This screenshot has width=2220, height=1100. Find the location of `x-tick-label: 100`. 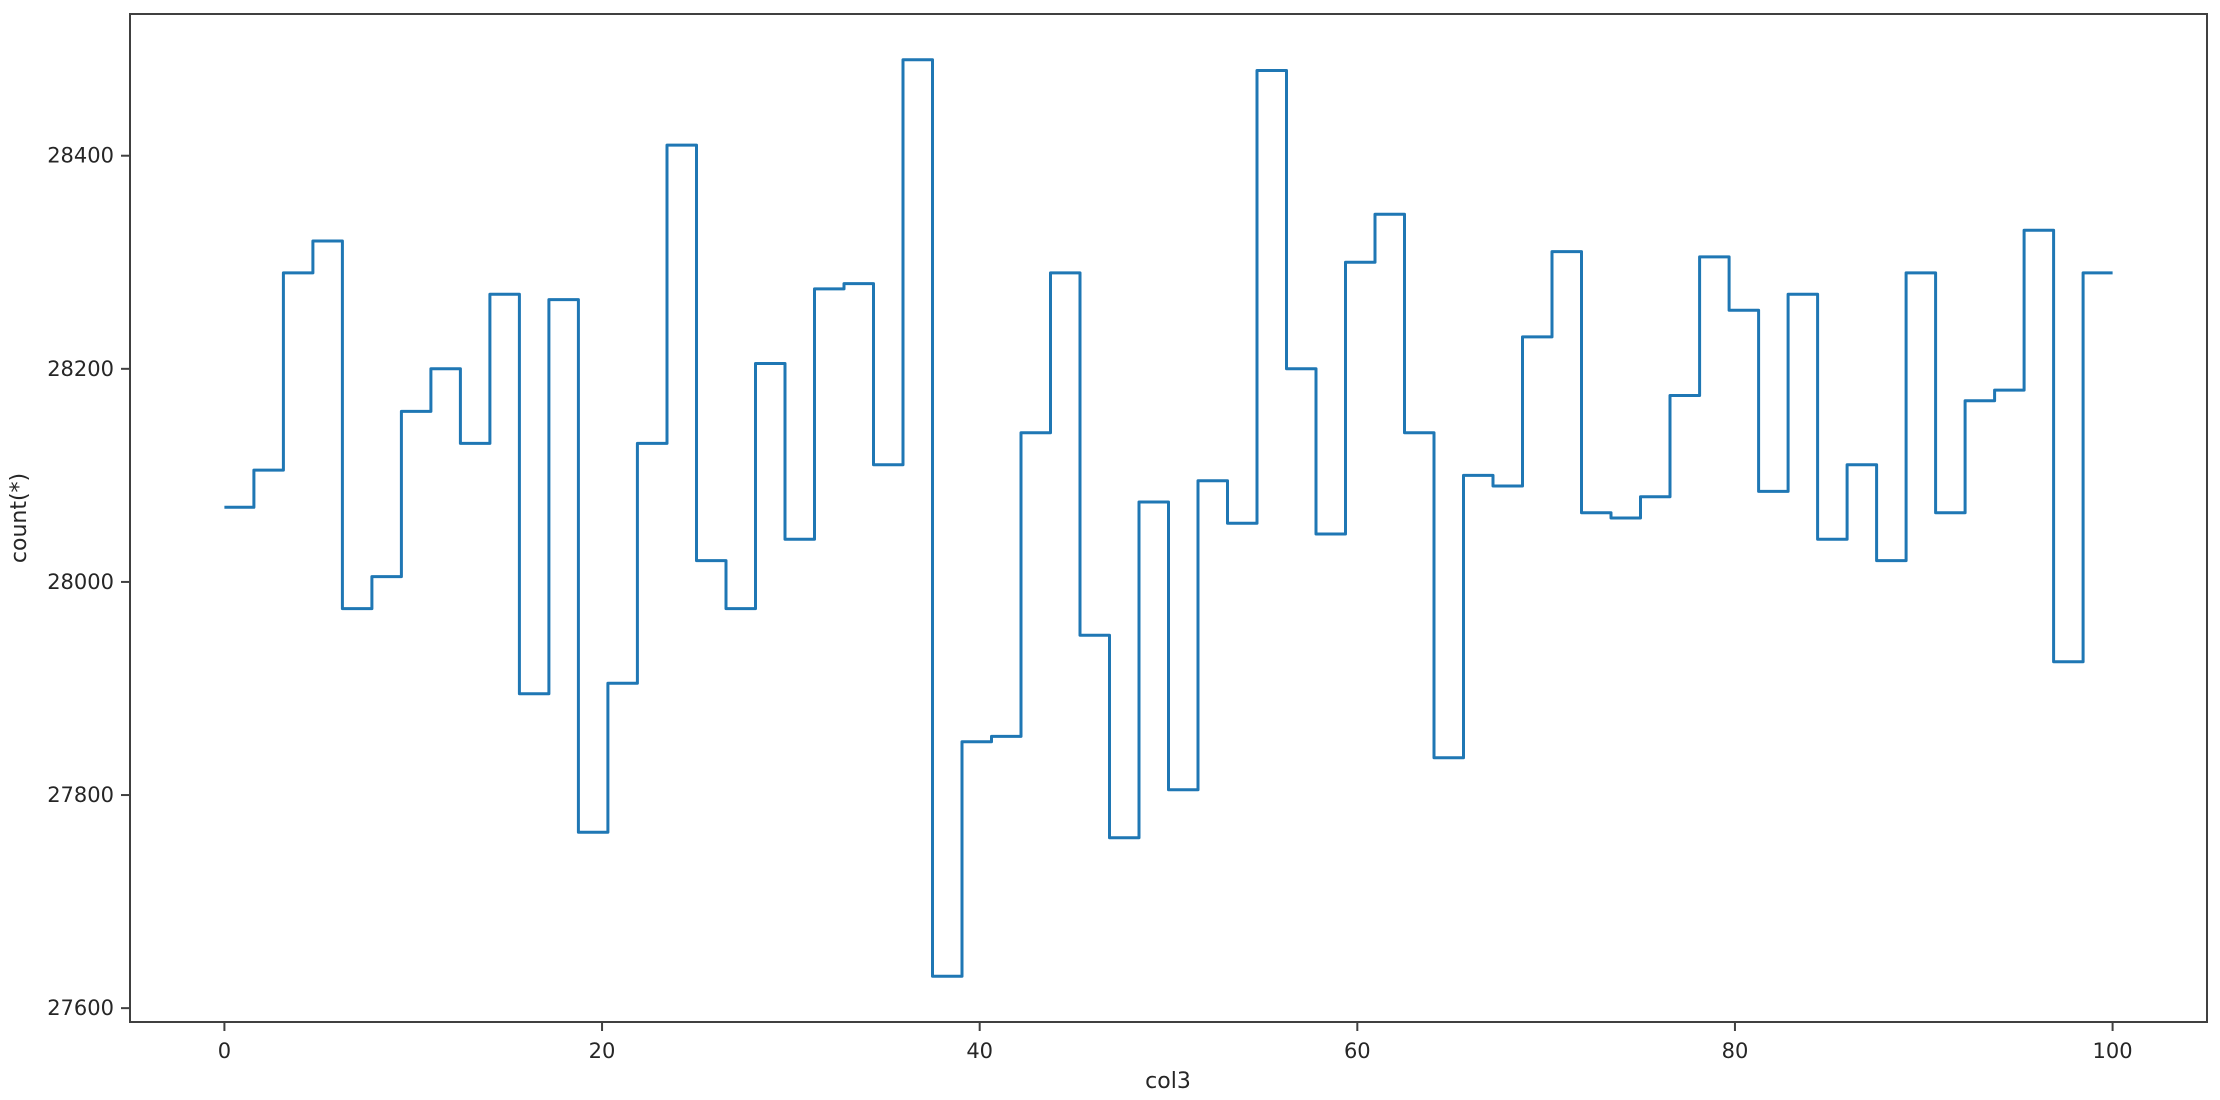

x-tick-label: 100 is located at coordinates (2113, 1051).